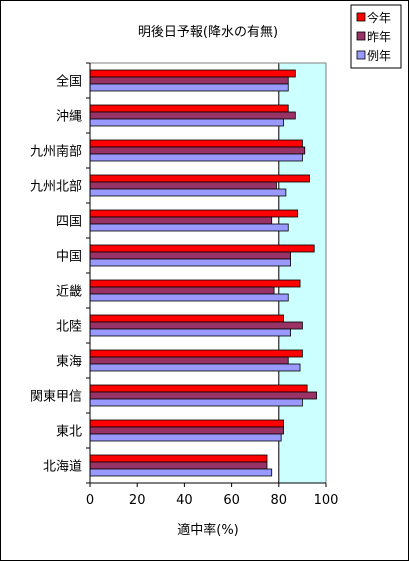 This screenshot has width=409, height=561. Describe the element at coordinates (56, 152) in the screenshot. I see `category-label: 九州南部` at that location.